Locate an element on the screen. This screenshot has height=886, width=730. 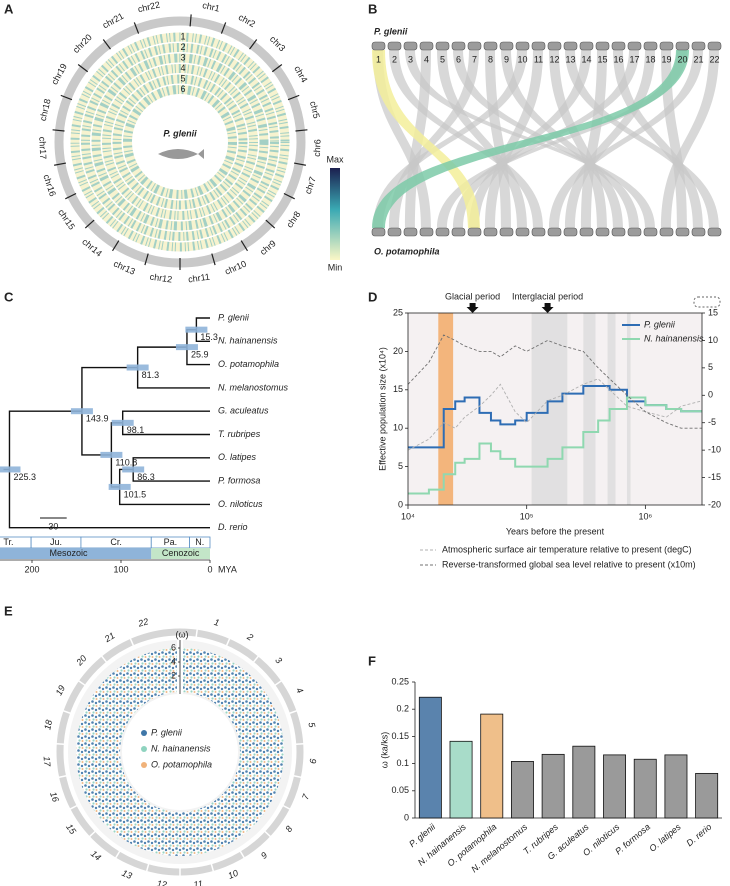
chromosome-label: chr15 is located at coordinates (66, 219).